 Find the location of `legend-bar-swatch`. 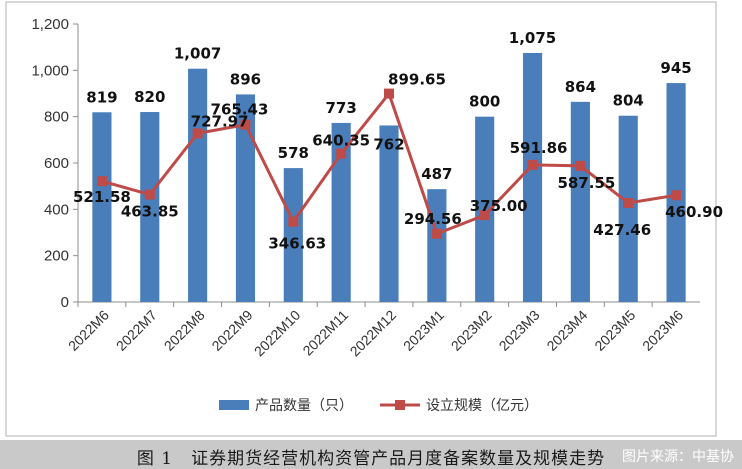

legend-bar-swatch is located at coordinates (234, 405).